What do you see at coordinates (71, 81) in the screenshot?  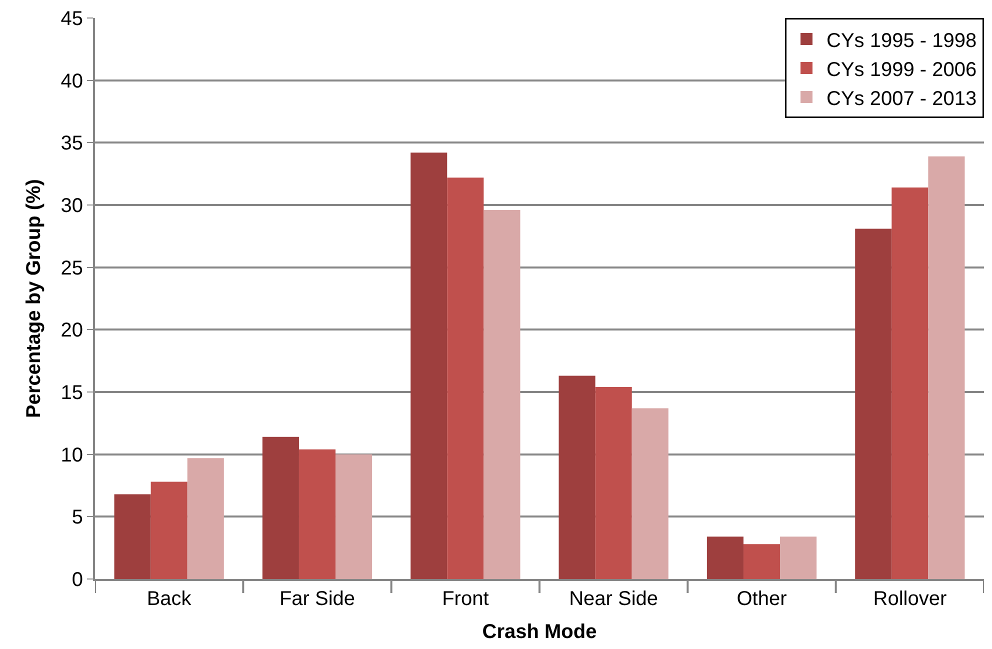 I see `y-tick-label: 40` at bounding box center [71, 81].